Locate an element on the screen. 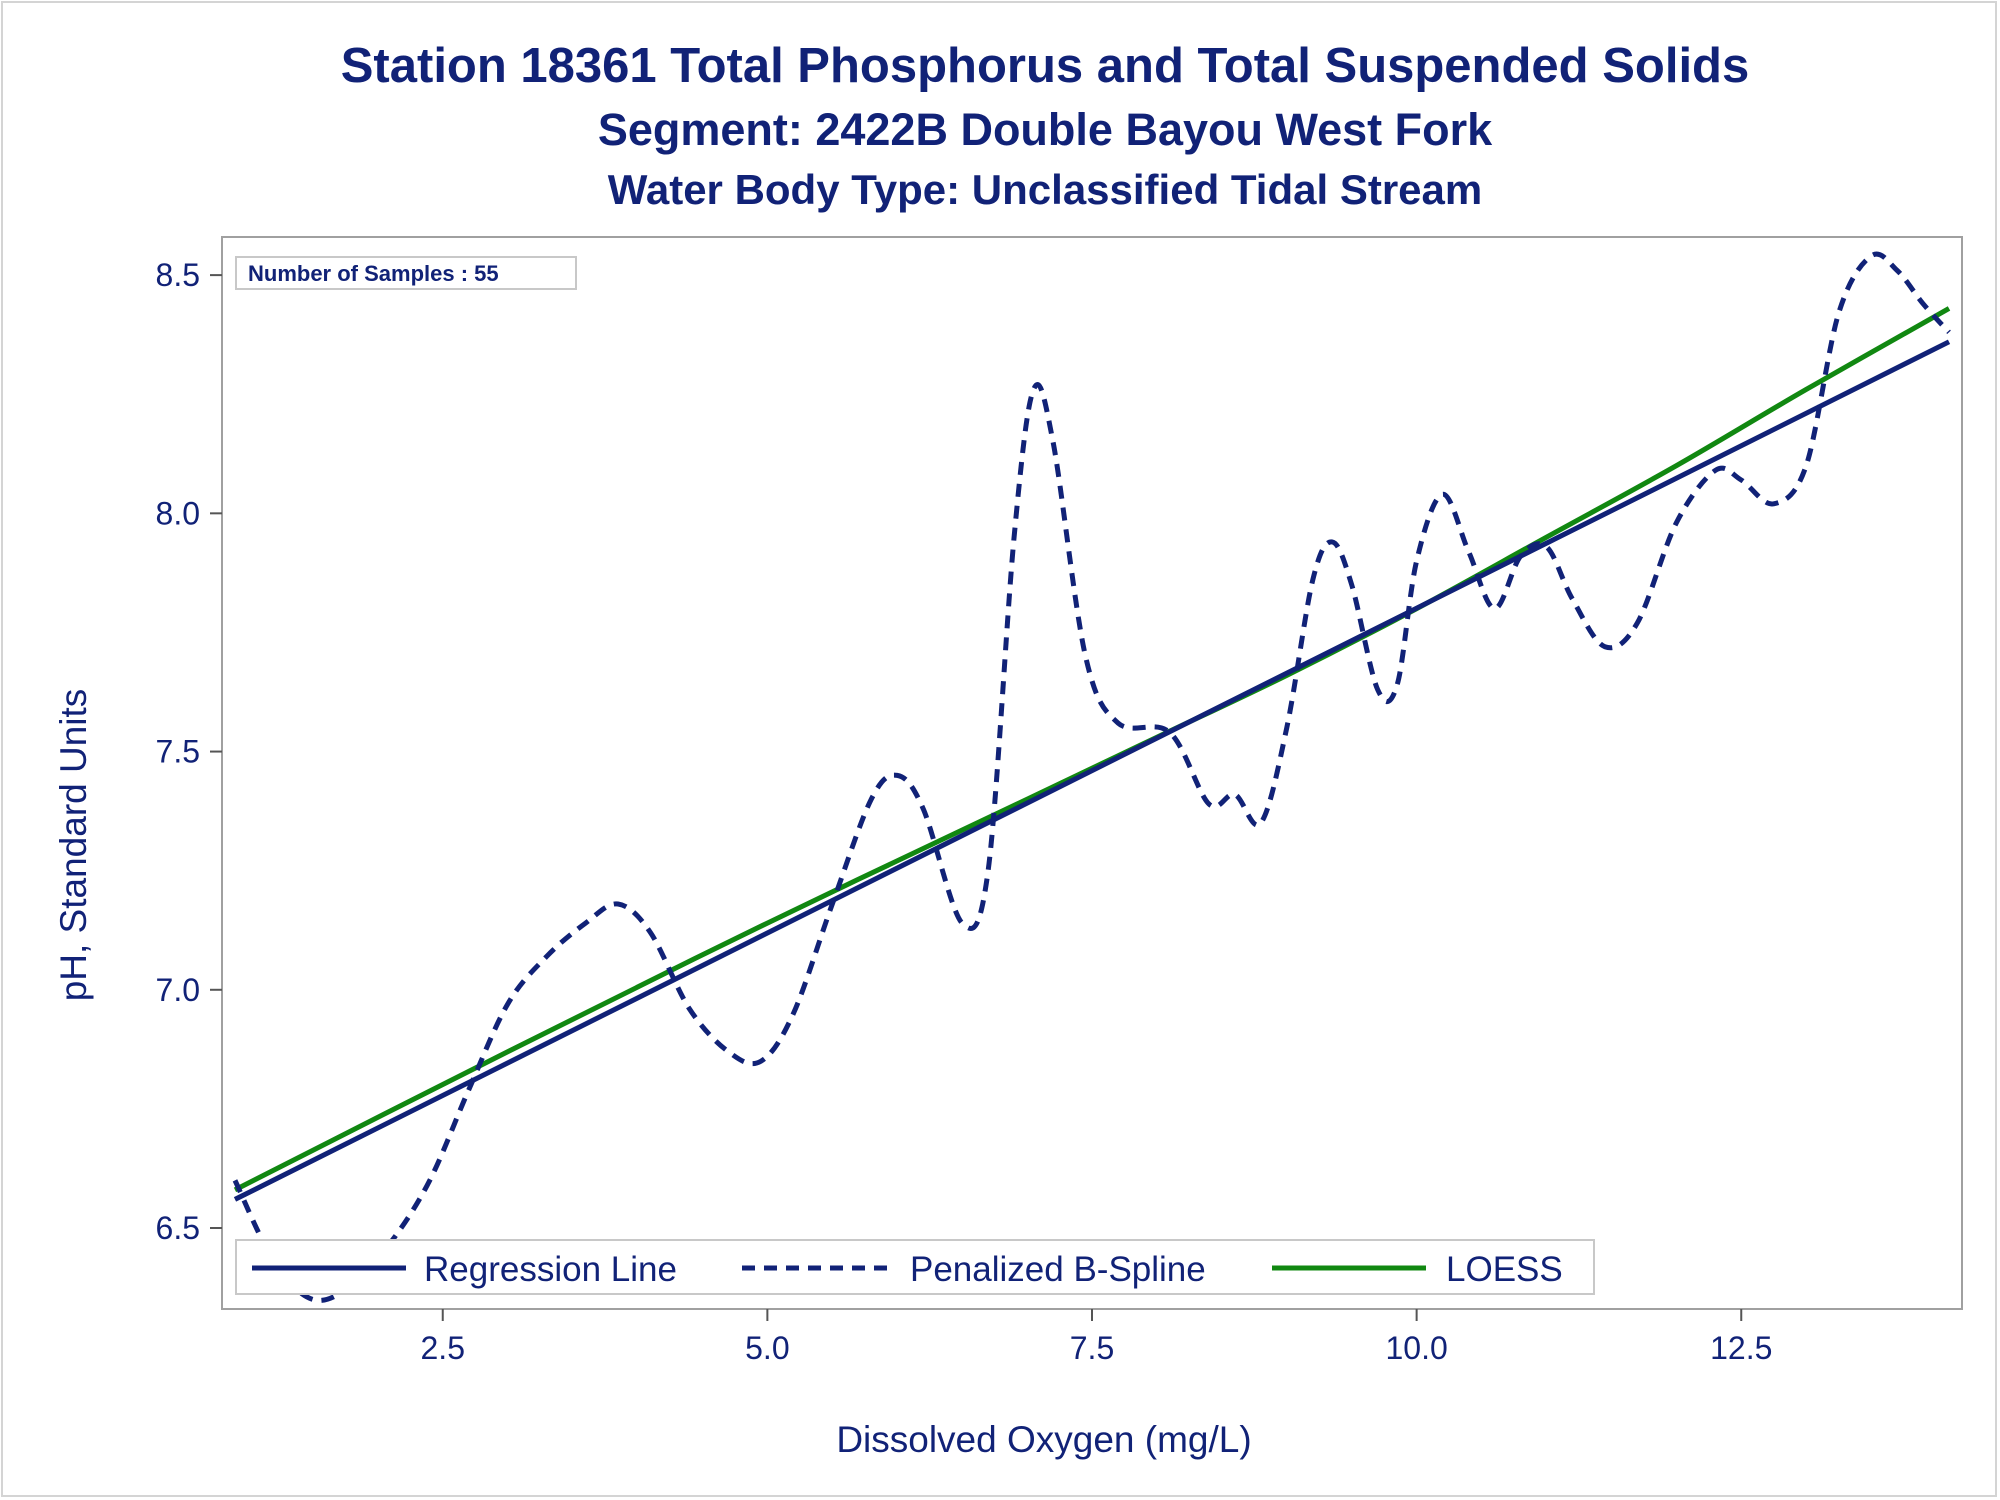 Image resolution: width=2000 pixels, height=1500 pixels. x-tick-label: 5.0 is located at coordinates (767, 1348).